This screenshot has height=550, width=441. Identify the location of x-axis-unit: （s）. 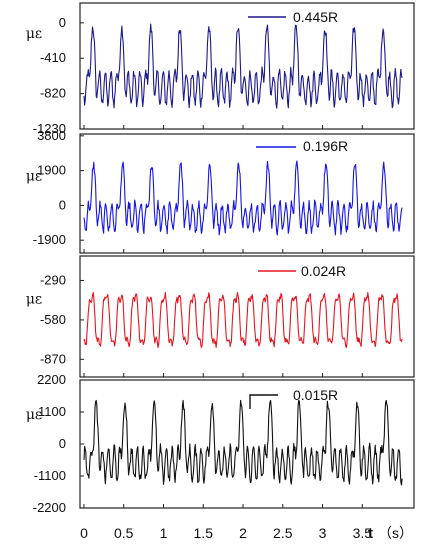
(395, 533).